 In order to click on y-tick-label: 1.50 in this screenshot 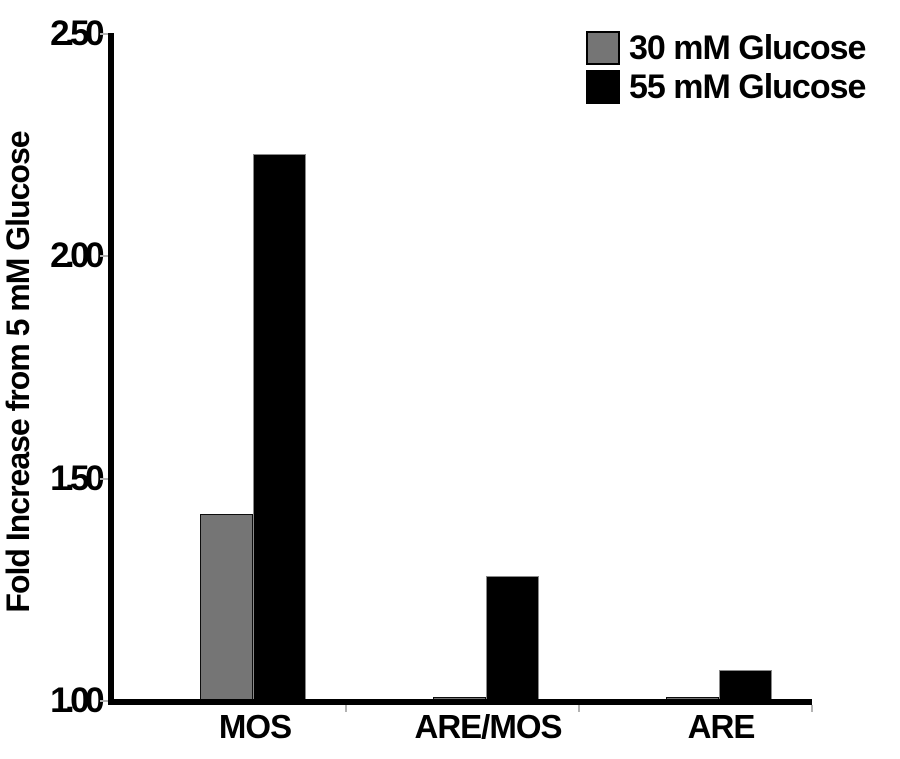, I will do `click(77, 478)`.